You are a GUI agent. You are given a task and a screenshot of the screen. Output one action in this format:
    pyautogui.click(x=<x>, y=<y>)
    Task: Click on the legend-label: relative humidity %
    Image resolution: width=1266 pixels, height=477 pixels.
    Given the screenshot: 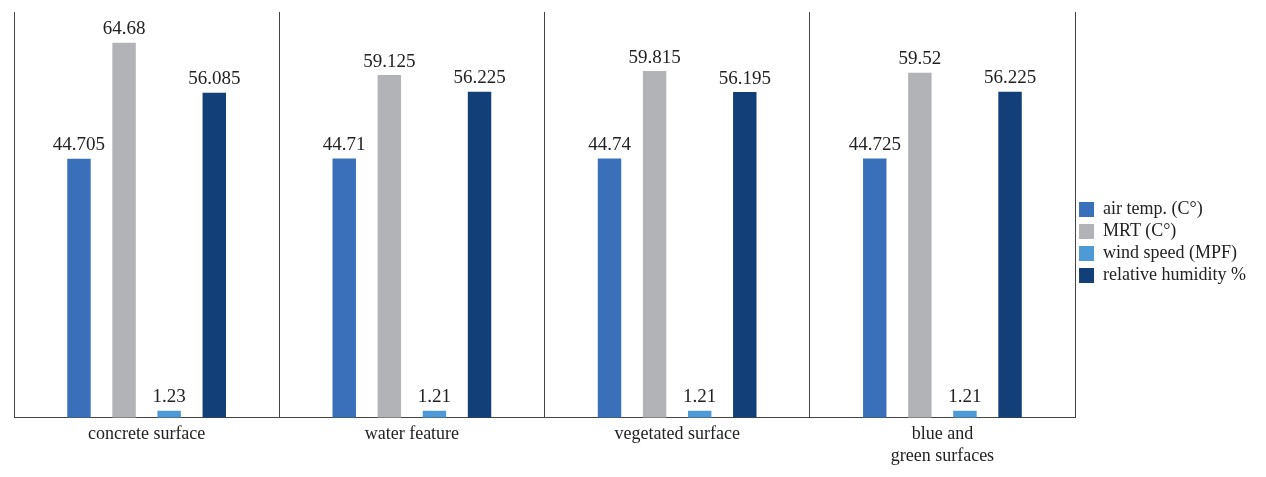 What is the action you would take?
    pyautogui.click(x=1175, y=274)
    